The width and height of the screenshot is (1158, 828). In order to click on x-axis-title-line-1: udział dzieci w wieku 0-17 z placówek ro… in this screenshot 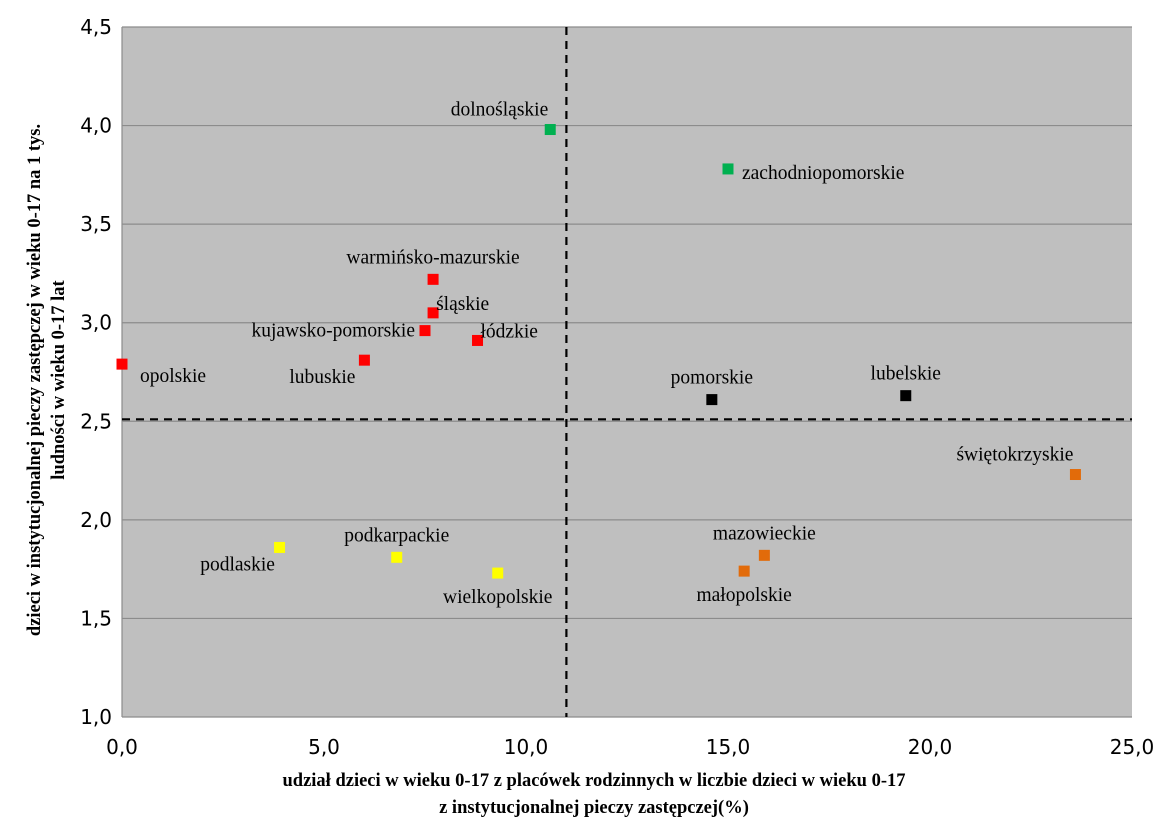, I will do `click(594, 781)`.